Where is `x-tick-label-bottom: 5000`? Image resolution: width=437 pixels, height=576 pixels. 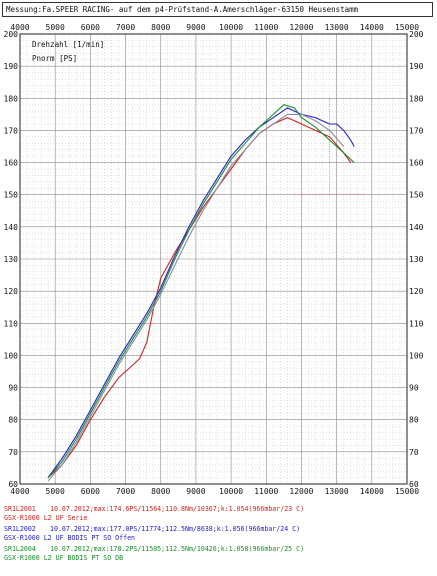
x-tick-label-bottom: 5000 is located at coordinates (55, 491).